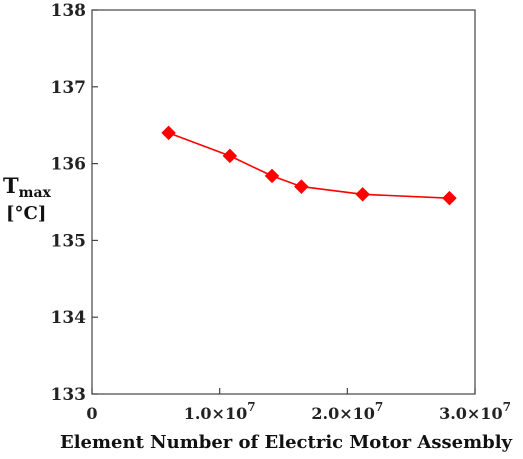 The height and width of the screenshot is (459, 523). What do you see at coordinates (35, 193) in the screenshot?
I see `y-axis-label-sub: max` at bounding box center [35, 193].